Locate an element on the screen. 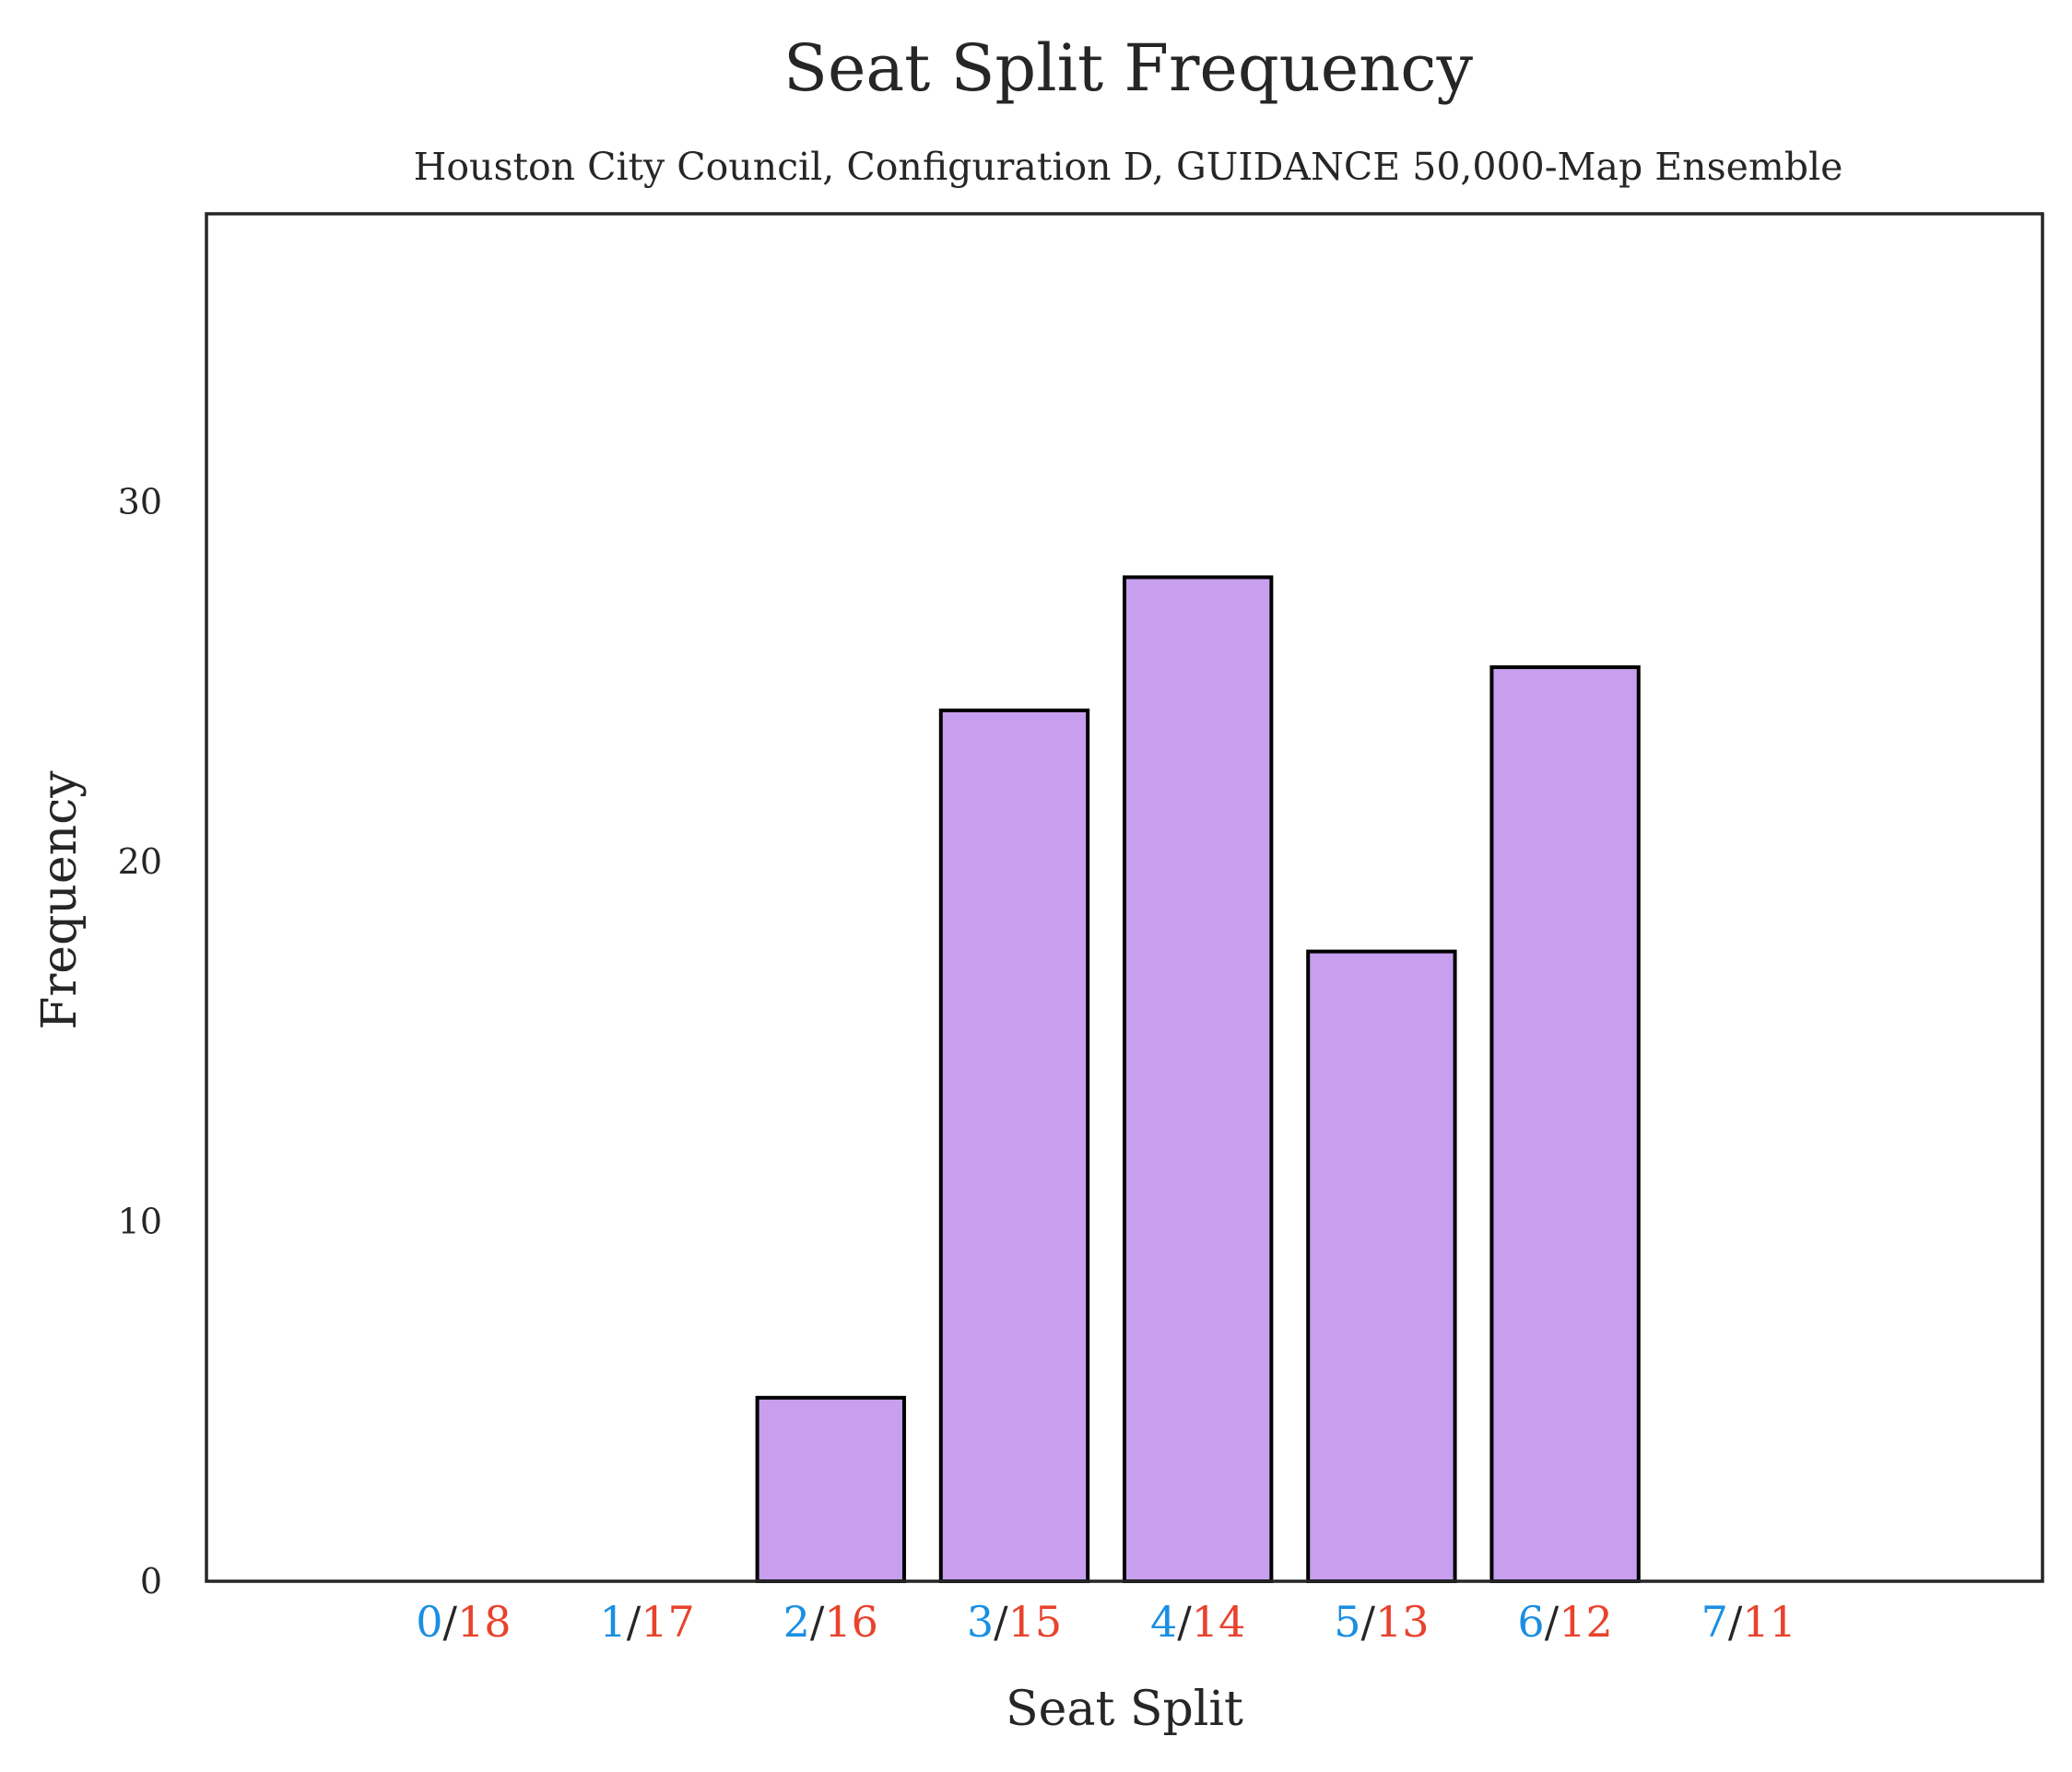 This screenshot has width=2072, height=1772. x-tick-label: 1/17 is located at coordinates (646, 1622).